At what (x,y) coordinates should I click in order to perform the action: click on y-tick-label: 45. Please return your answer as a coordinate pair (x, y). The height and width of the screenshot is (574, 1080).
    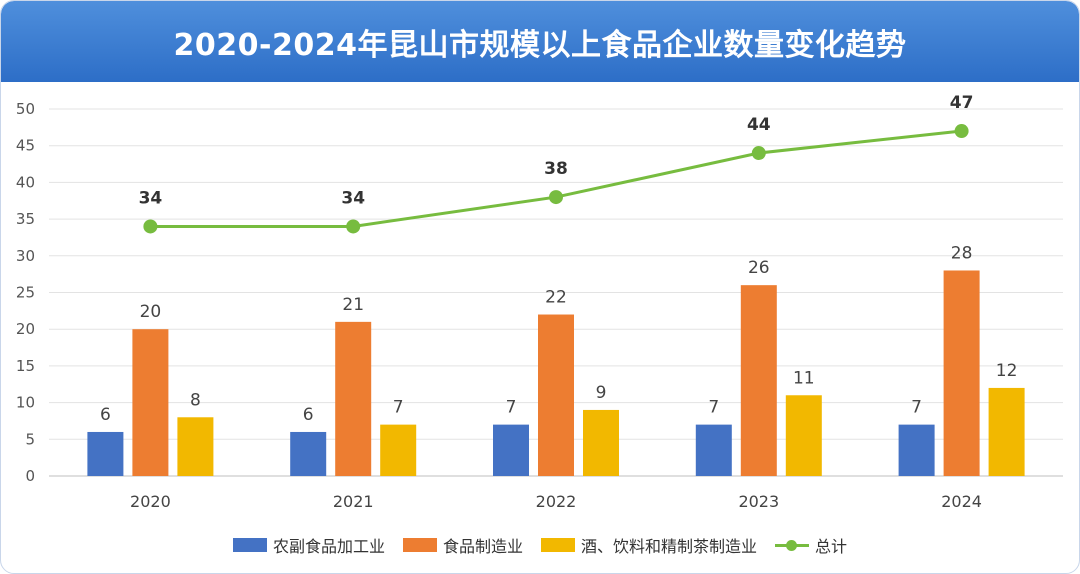
    Looking at the image, I should click on (25, 146).